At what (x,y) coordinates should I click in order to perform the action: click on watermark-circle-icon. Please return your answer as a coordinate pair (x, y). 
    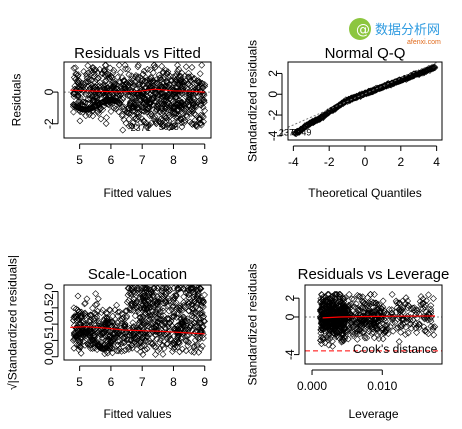
    Looking at the image, I should click on (360, 29).